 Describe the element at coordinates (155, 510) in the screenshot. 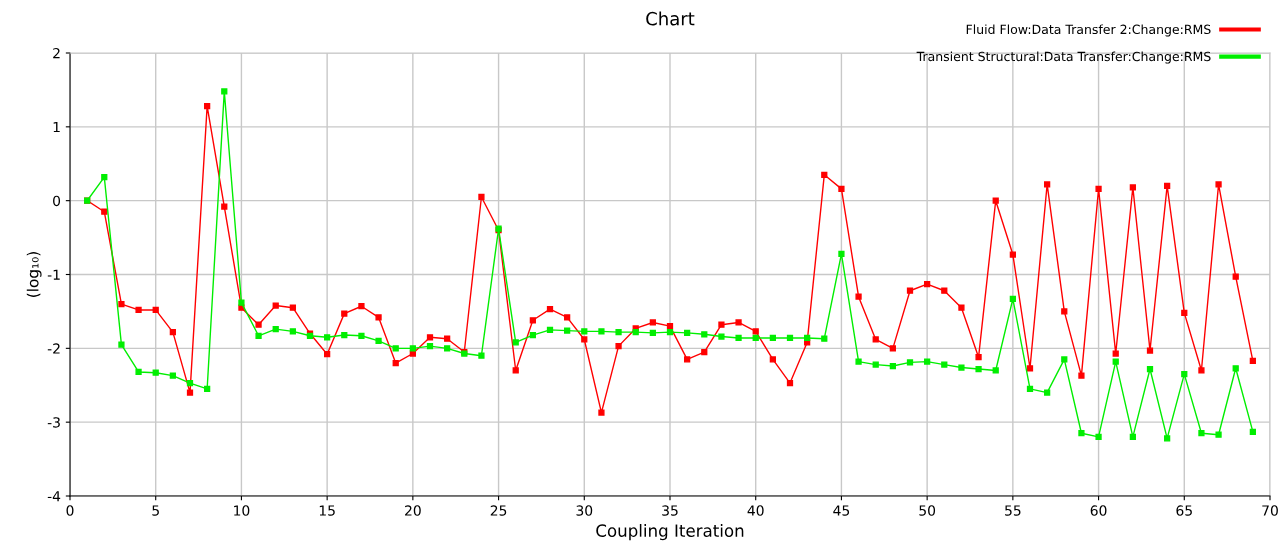

I see `x-tick-label: 5` at that location.